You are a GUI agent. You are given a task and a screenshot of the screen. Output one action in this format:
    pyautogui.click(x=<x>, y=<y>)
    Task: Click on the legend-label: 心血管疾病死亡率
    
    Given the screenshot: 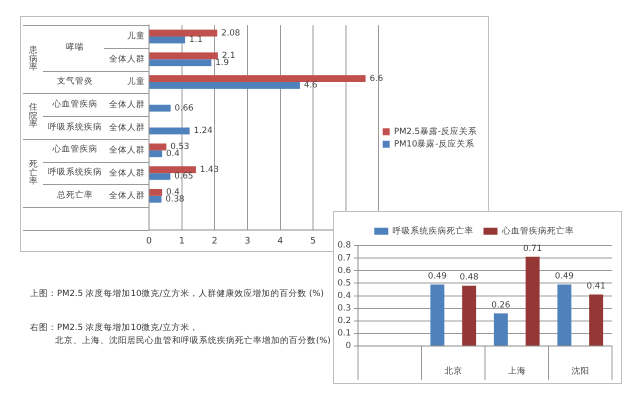 What is the action you would take?
    pyautogui.click(x=537, y=230)
    